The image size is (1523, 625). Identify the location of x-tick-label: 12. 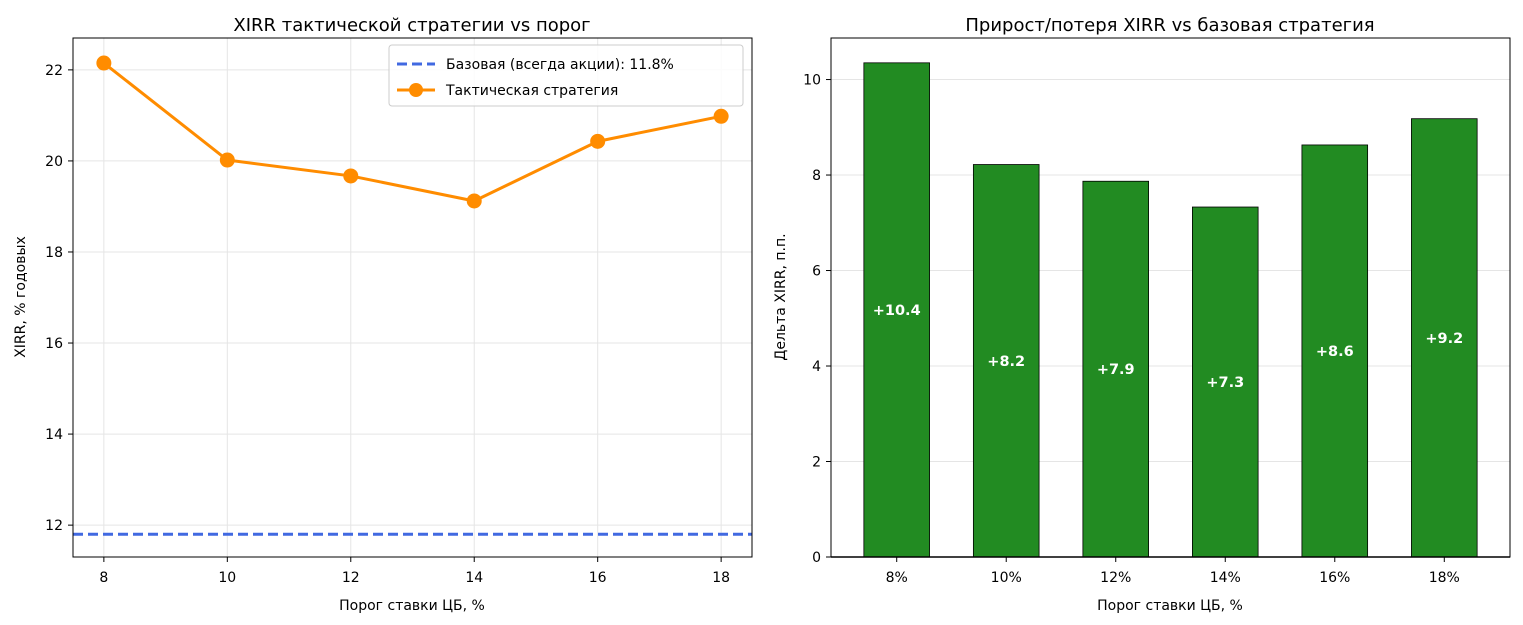
(351, 578).